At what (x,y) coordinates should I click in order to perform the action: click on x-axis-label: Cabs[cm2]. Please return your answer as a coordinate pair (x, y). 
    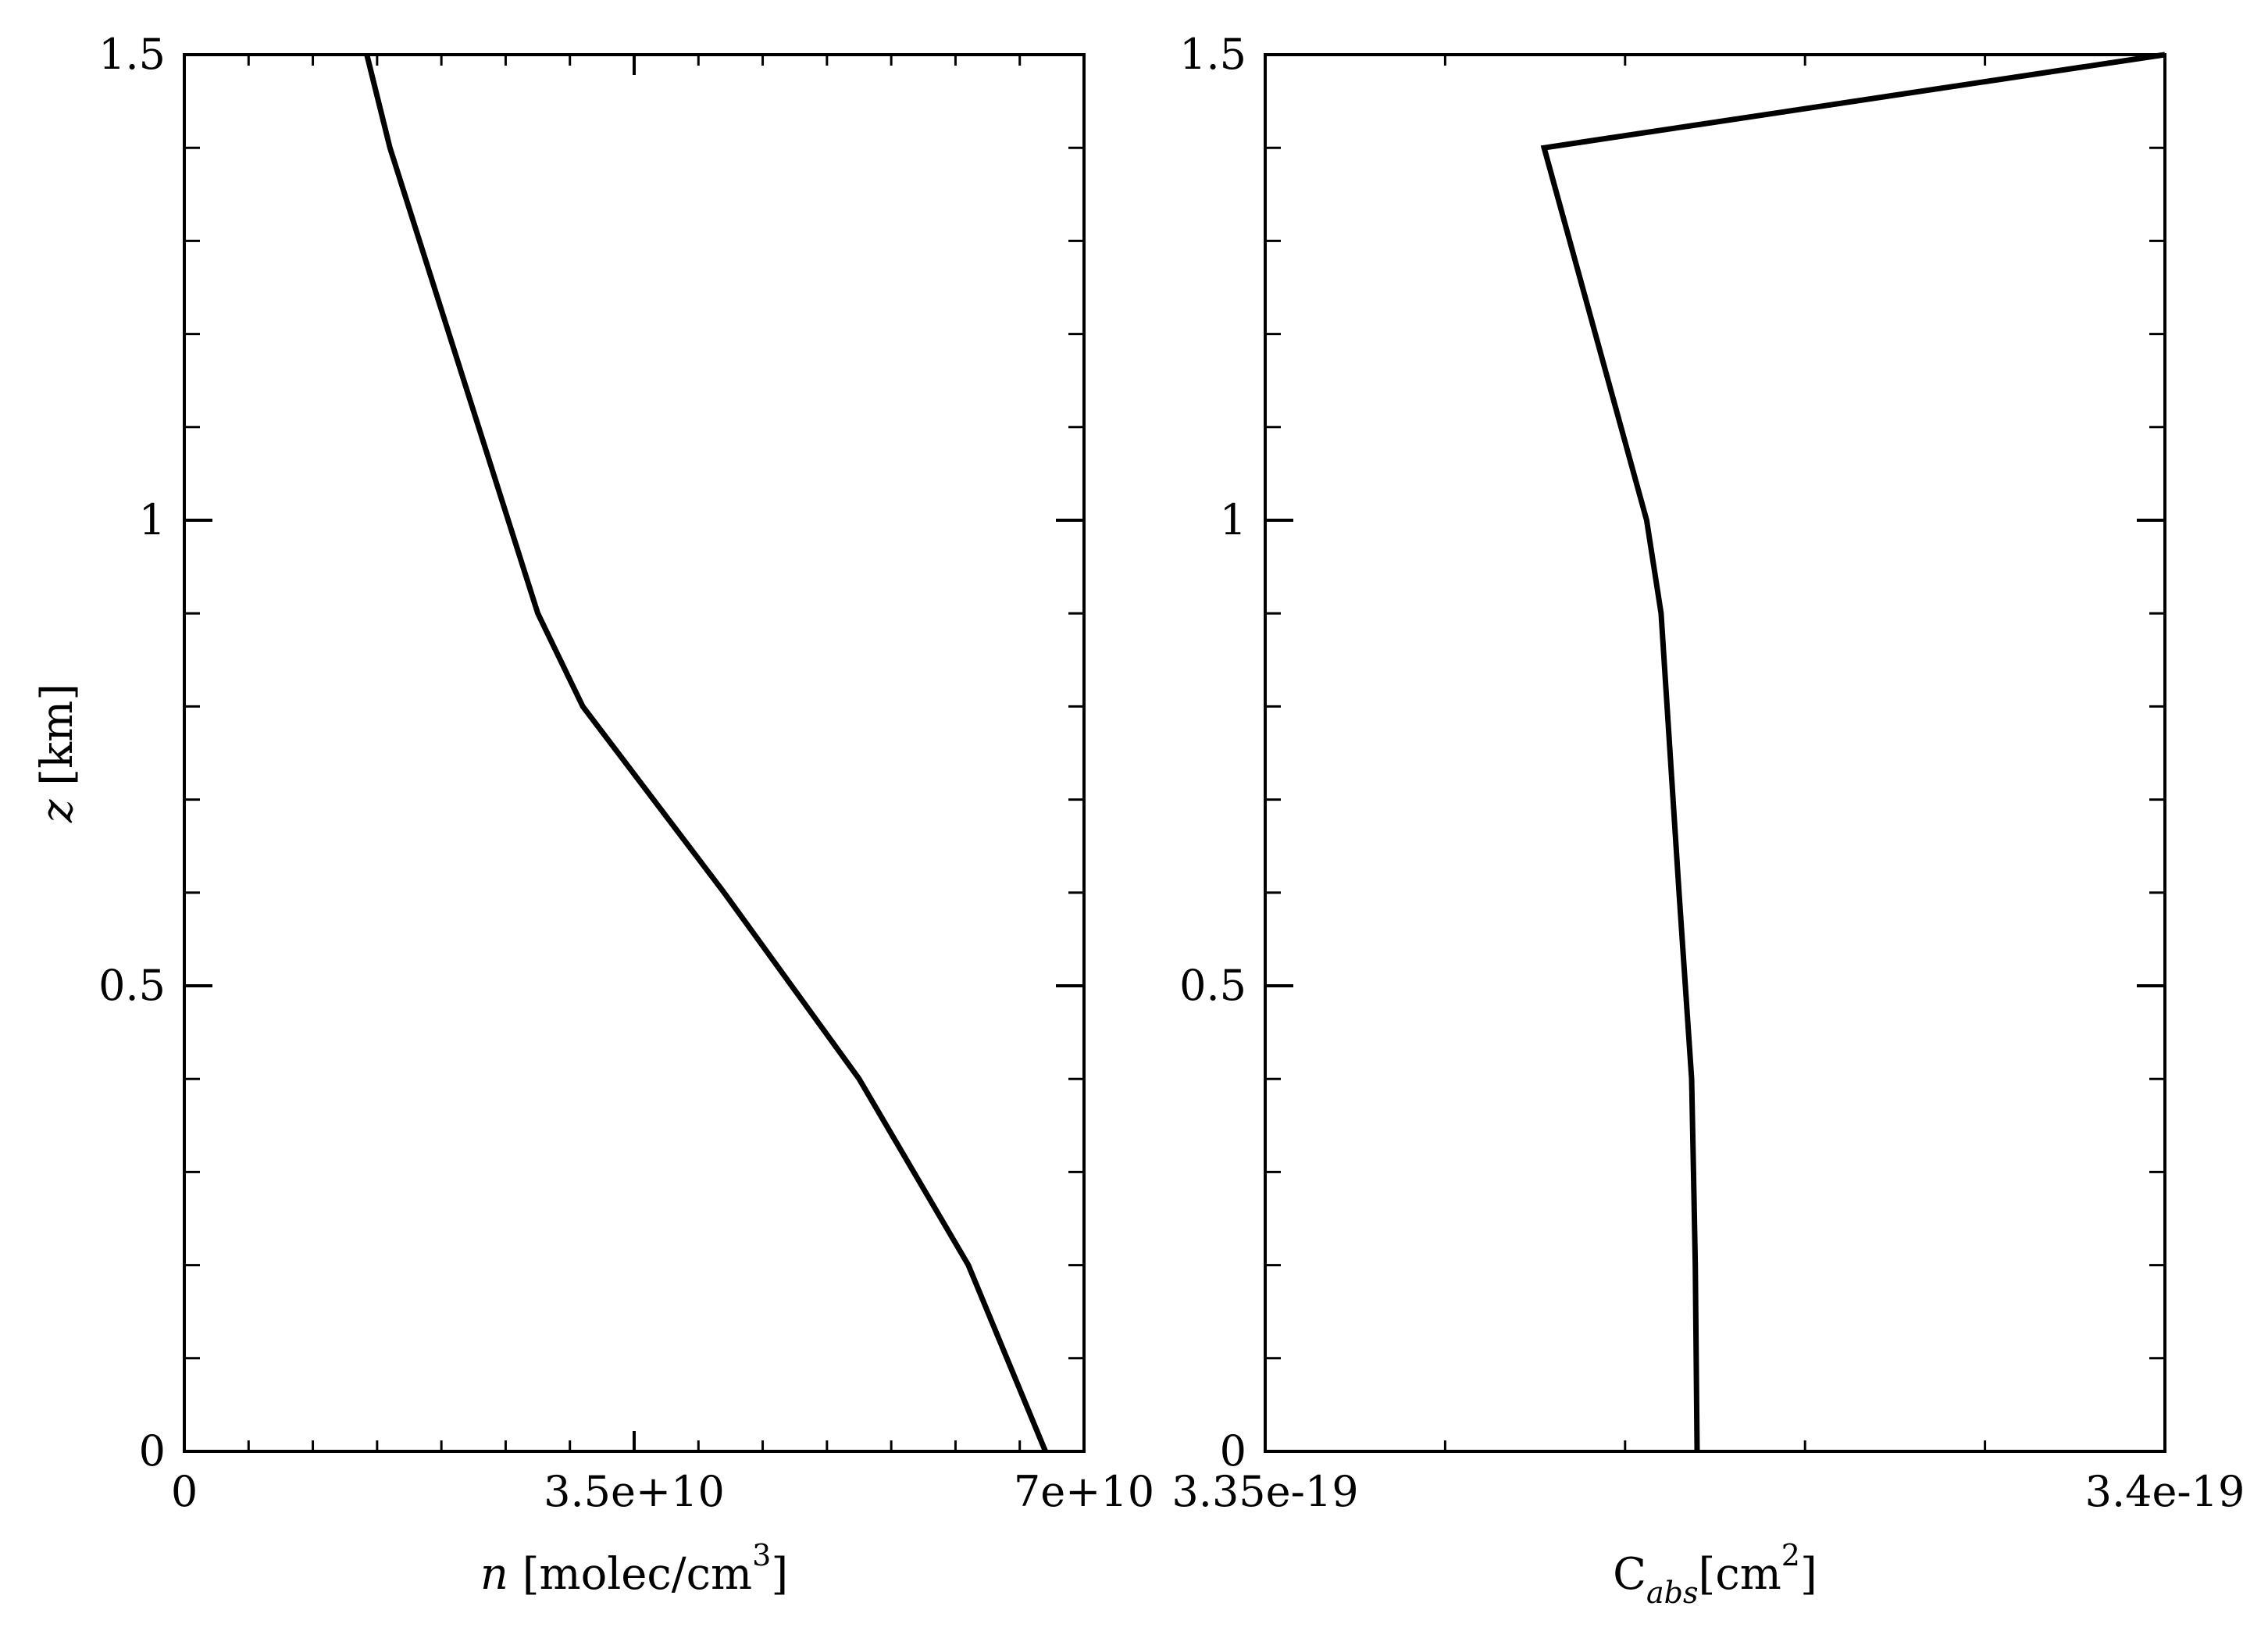
    Looking at the image, I should click on (1715, 1574).